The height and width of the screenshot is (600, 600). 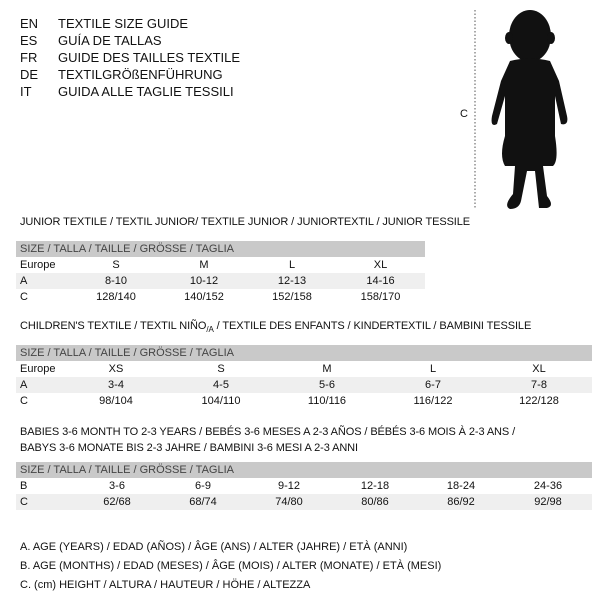 I want to click on cell: 158/170, so click(x=380, y=297).